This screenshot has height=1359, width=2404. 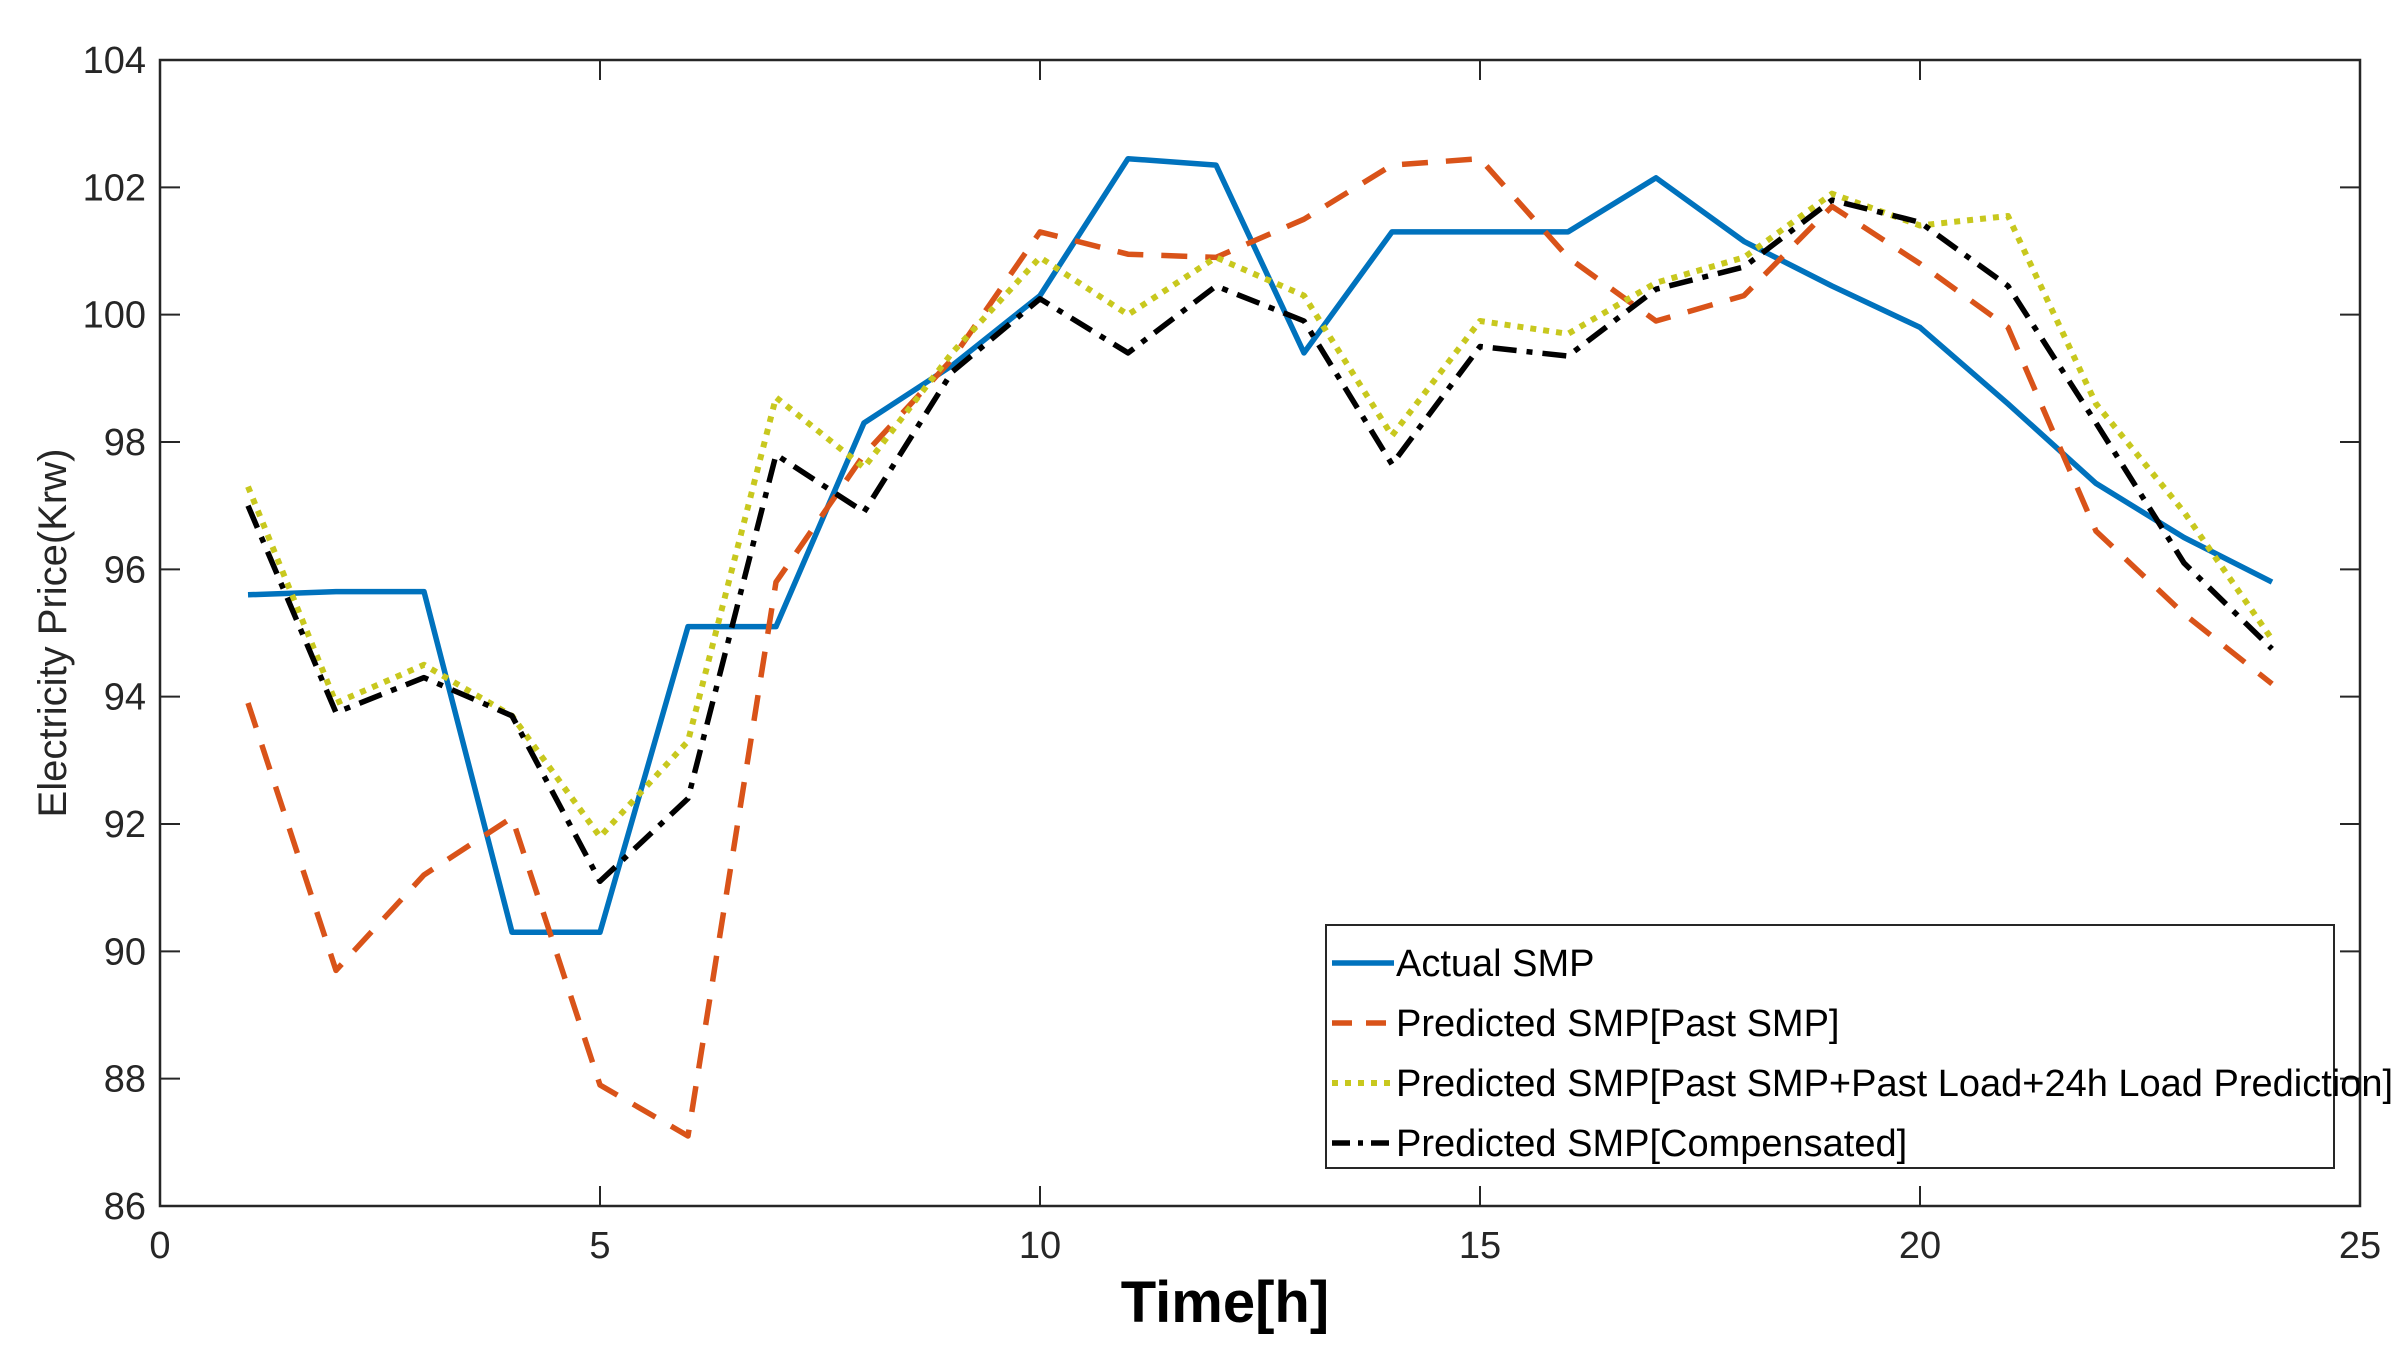 What do you see at coordinates (599, 1246) in the screenshot?
I see `x-tick-label: 5` at bounding box center [599, 1246].